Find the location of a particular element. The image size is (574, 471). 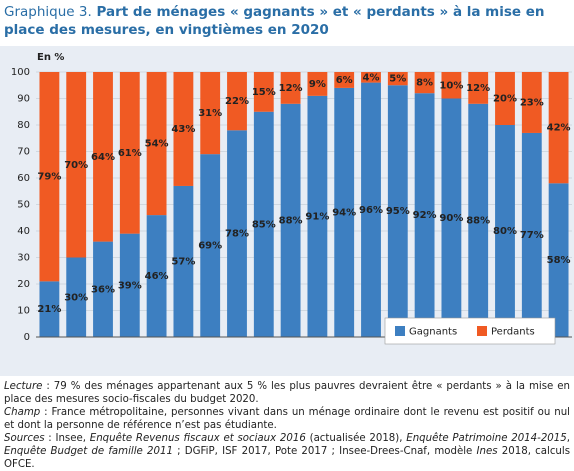

note-text: Enquête Budget de famille 2011 is located at coordinates (88, 451).